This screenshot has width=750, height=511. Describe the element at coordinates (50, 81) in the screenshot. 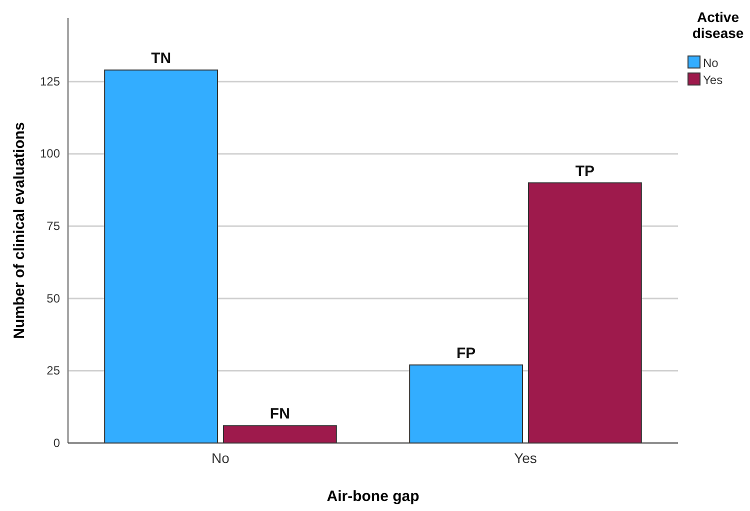

I see `y-tick-label: 125` at that location.